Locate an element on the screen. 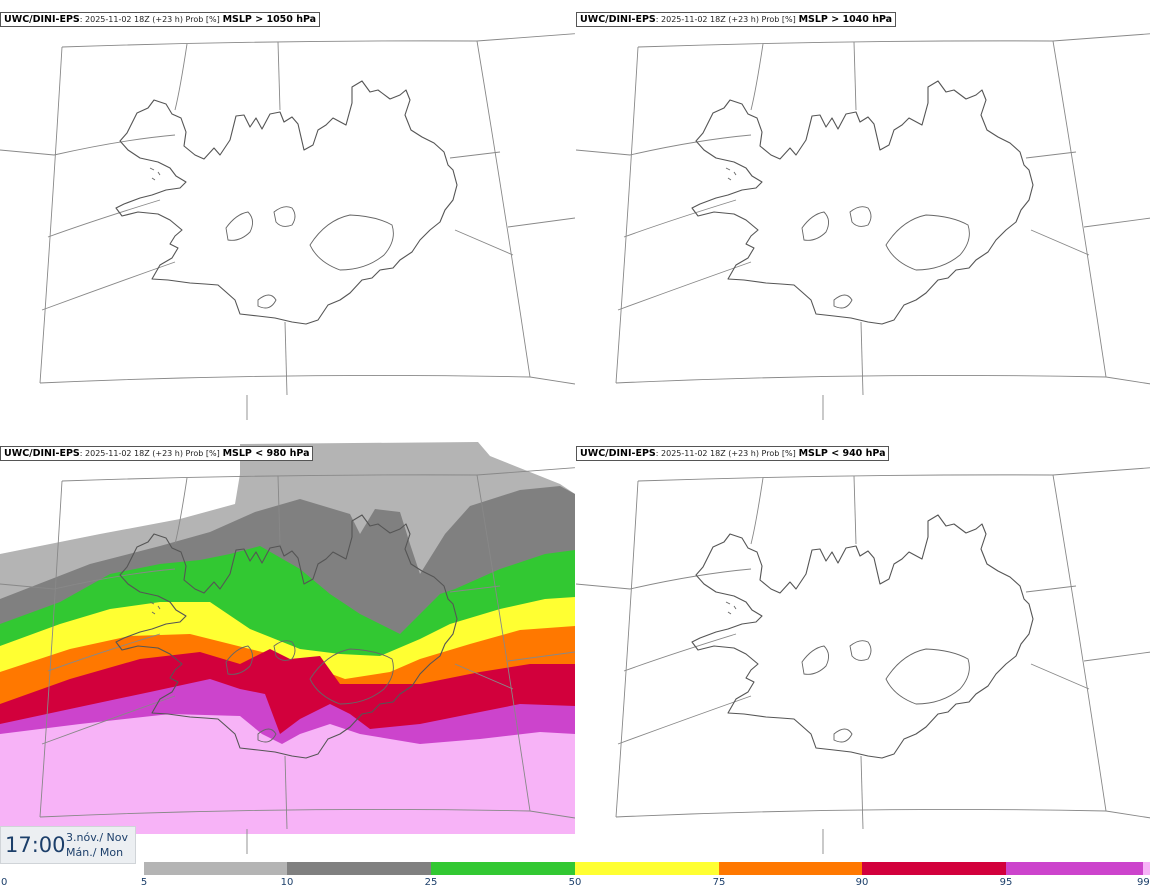  valid-time-box: 17:00 3.nóv./ Nov Mán./ Mon is located at coordinates (68, 845).